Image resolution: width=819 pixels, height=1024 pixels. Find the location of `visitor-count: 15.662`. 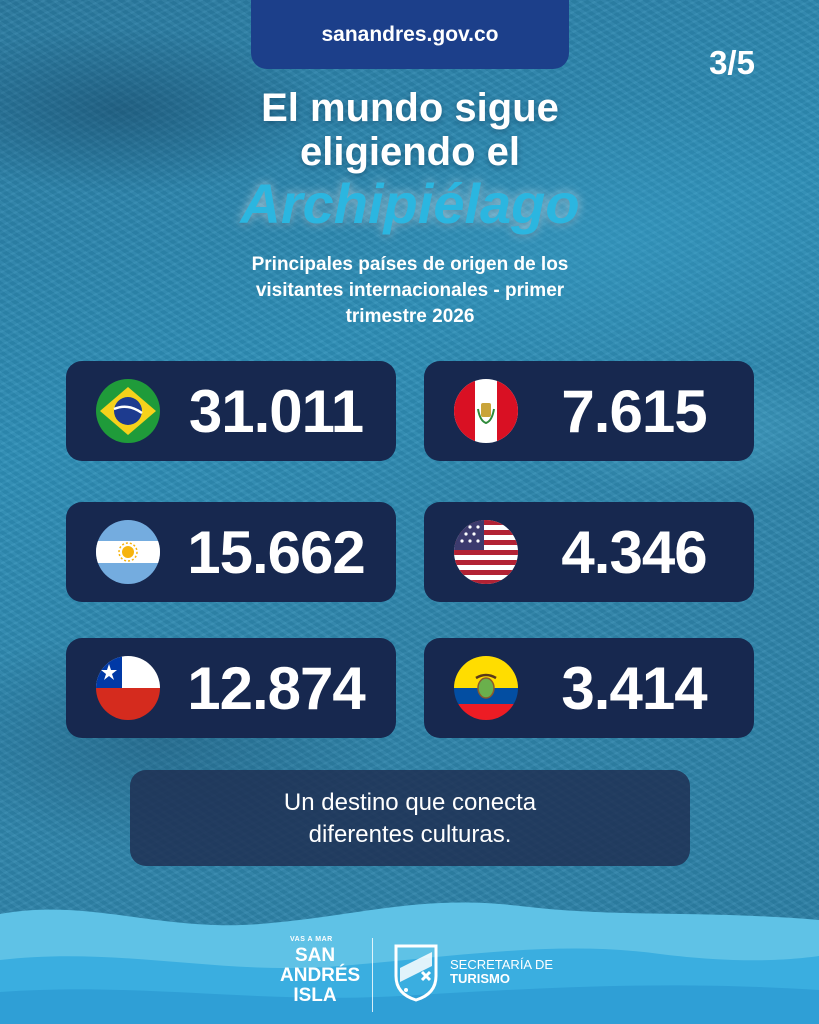

visitor-count: 15.662 is located at coordinates (276, 552).